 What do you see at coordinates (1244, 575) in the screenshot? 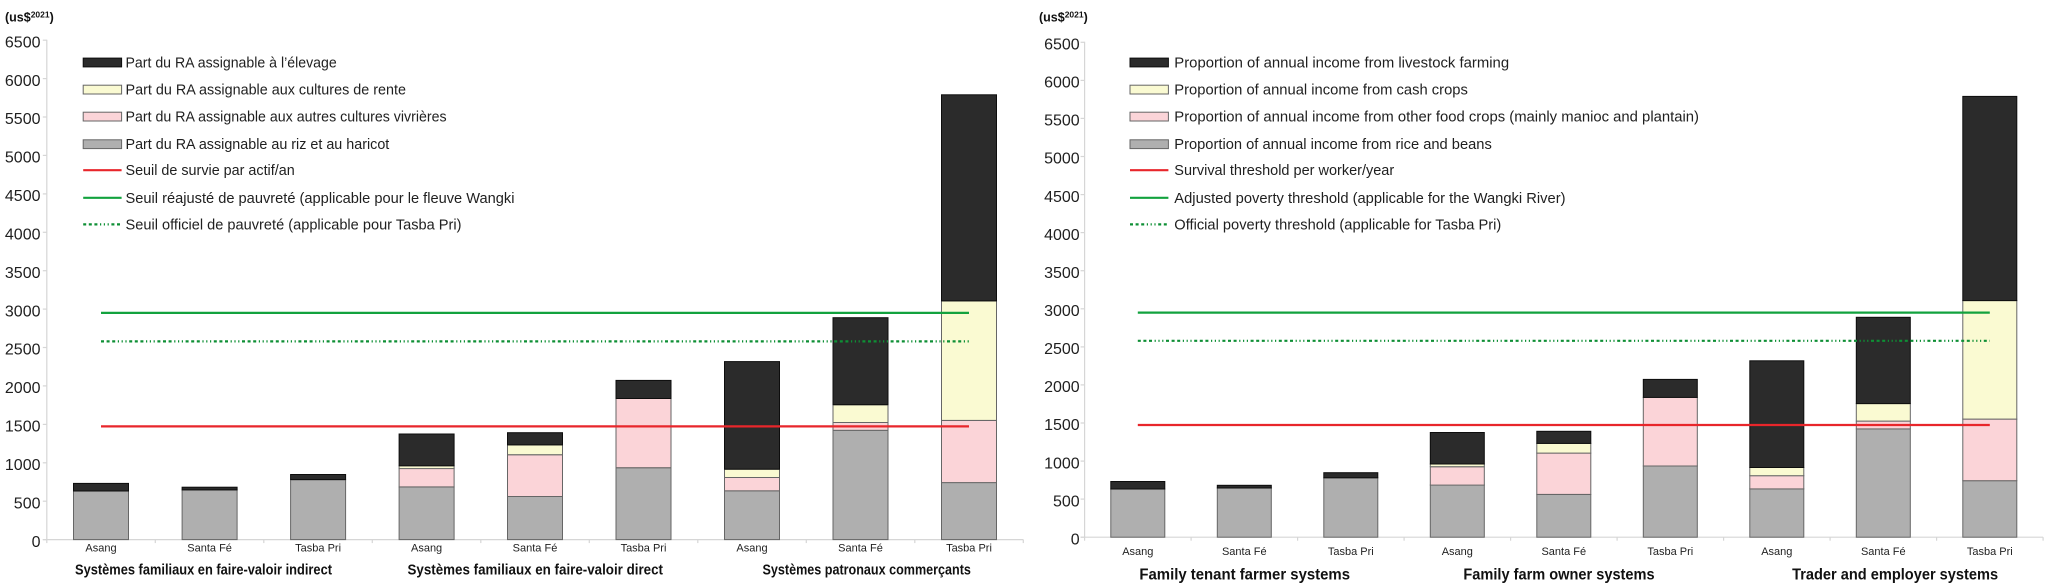
I see `svg-text: Family tenant farmer systems` at bounding box center [1244, 575].